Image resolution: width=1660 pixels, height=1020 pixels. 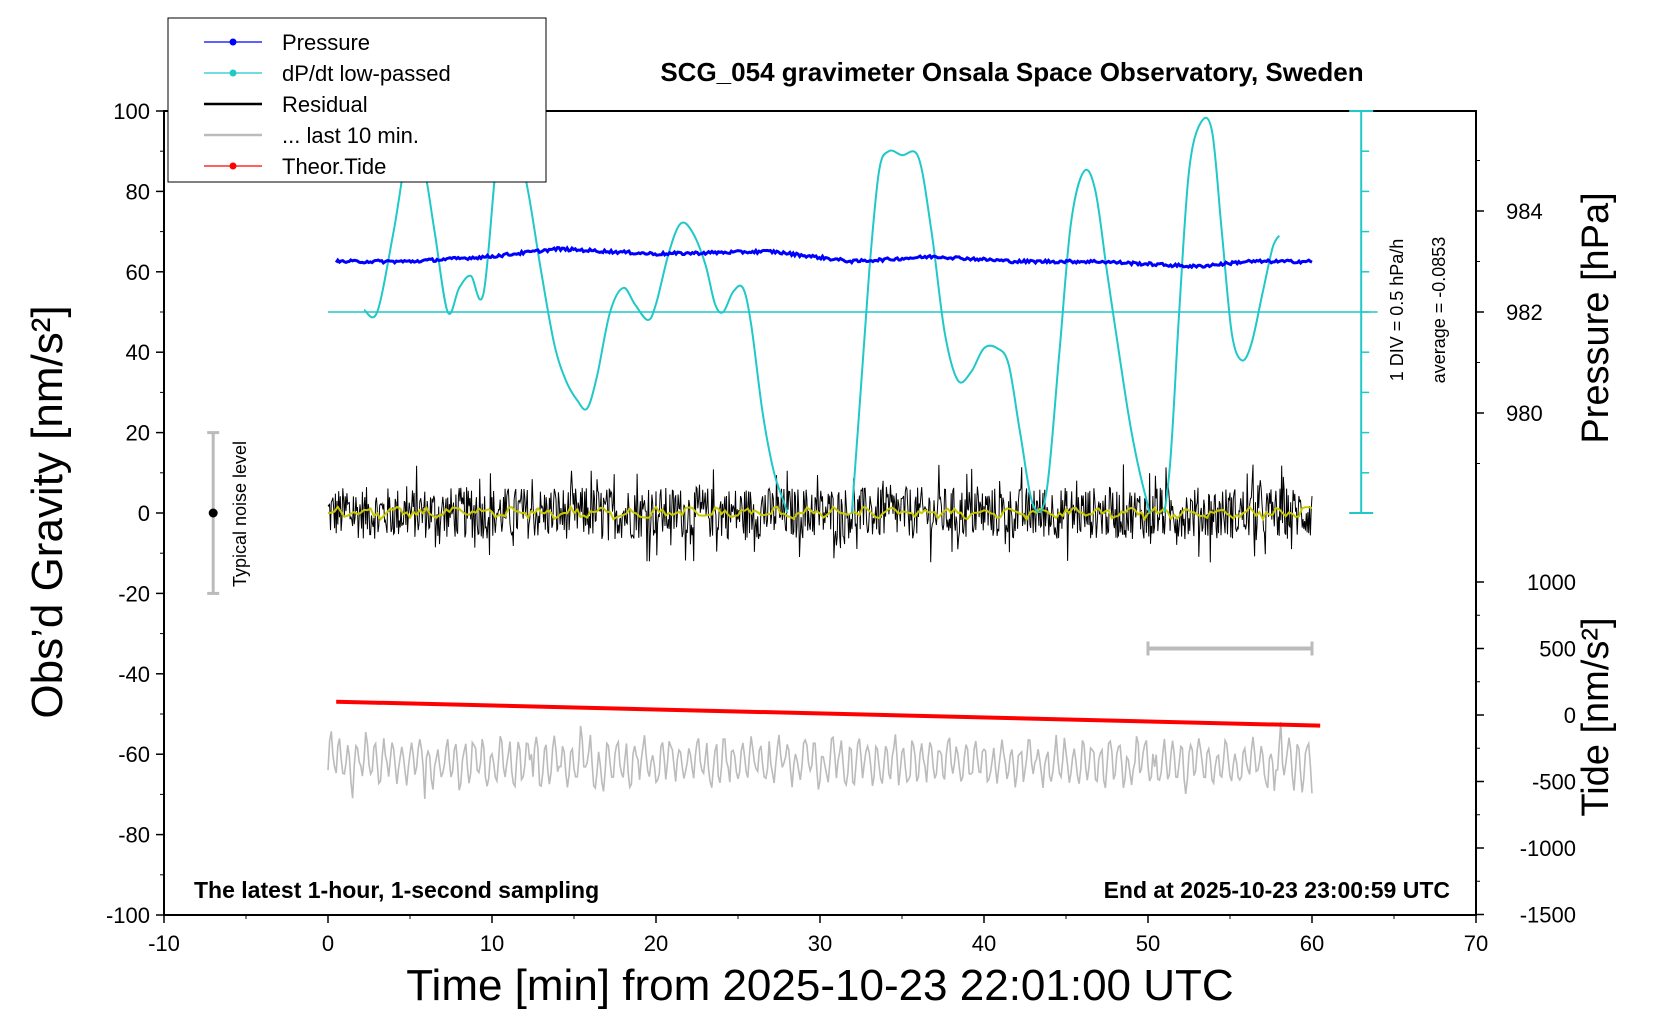 What do you see at coordinates (1548, 915) in the screenshot?
I see `tide-tick-label: -1500` at bounding box center [1548, 915].